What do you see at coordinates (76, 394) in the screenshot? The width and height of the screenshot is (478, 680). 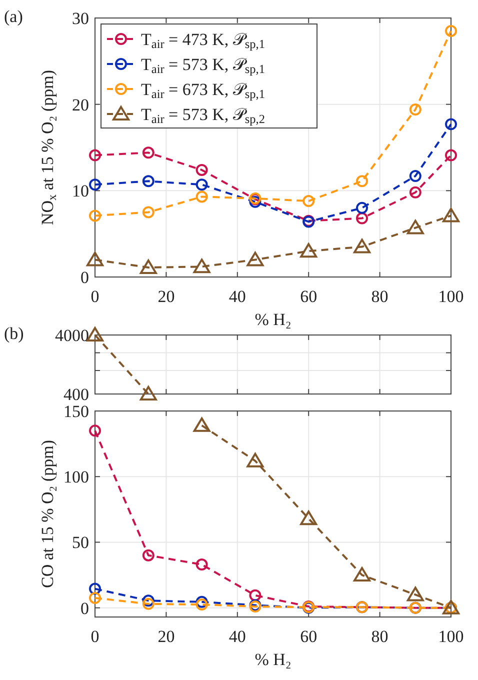 I see `y-tick-label: 400` at bounding box center [76, 394].